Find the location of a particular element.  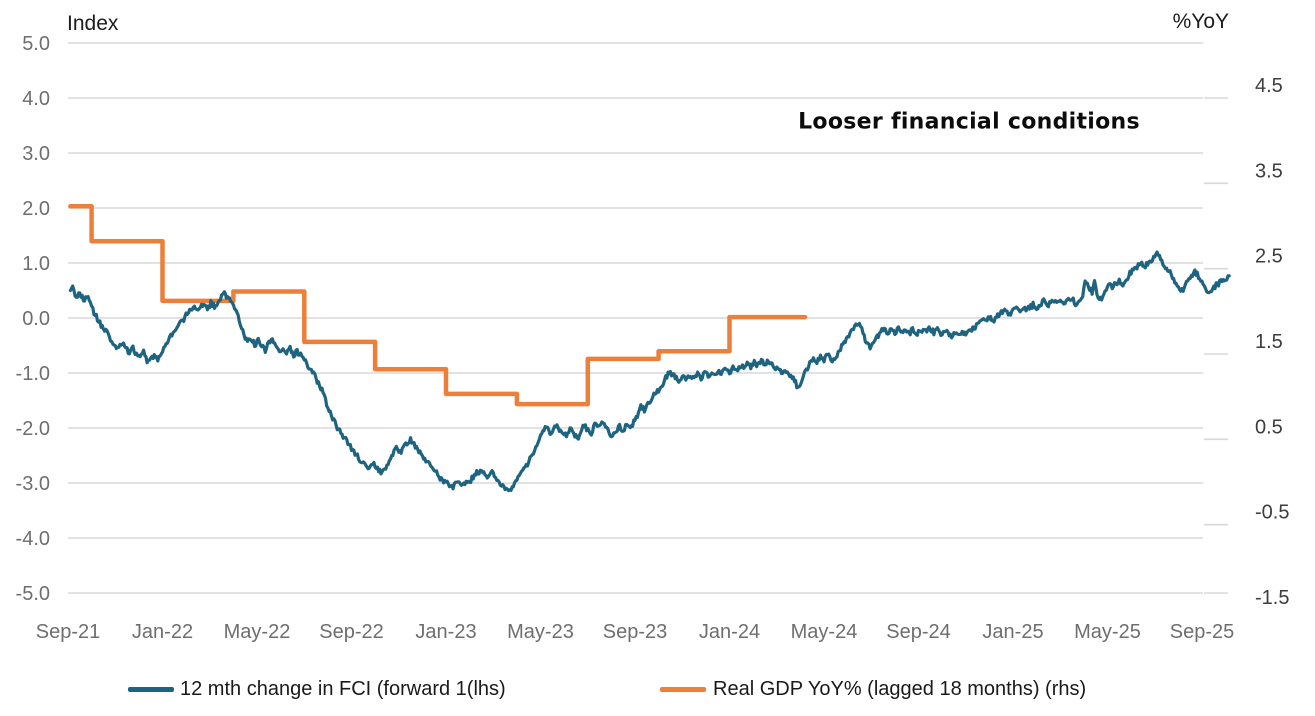

legend-swatch-gdp is located at coordinates (683, 689).